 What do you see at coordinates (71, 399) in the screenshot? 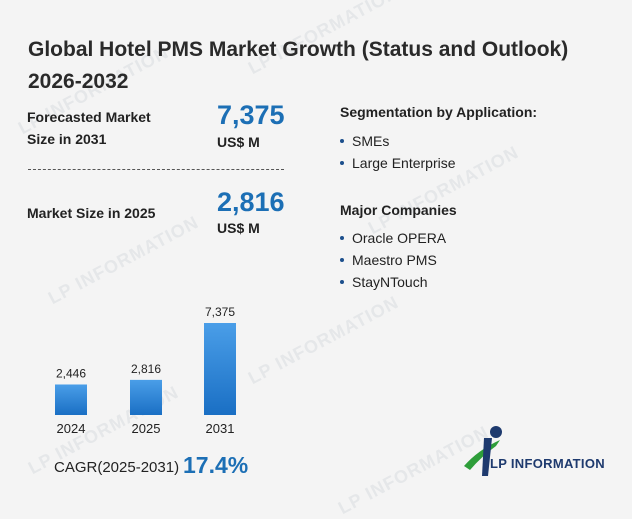
I see `bar-2024` at bounding box center [71, 399].